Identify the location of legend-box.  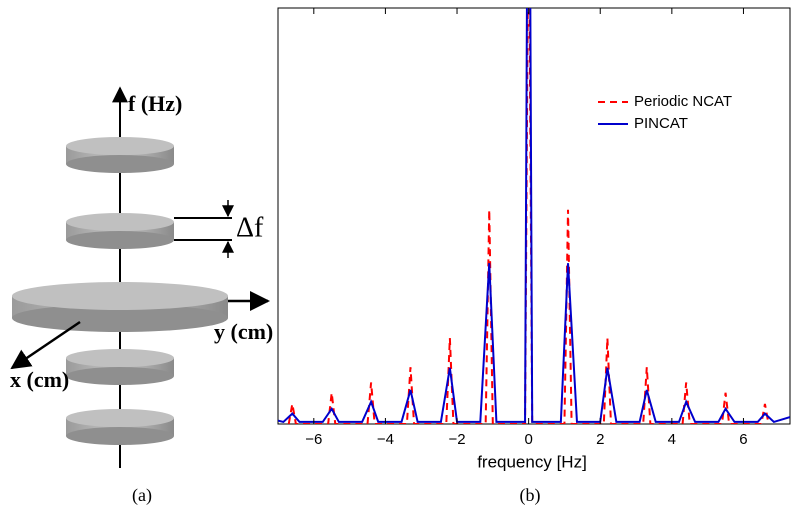
(682, 113).